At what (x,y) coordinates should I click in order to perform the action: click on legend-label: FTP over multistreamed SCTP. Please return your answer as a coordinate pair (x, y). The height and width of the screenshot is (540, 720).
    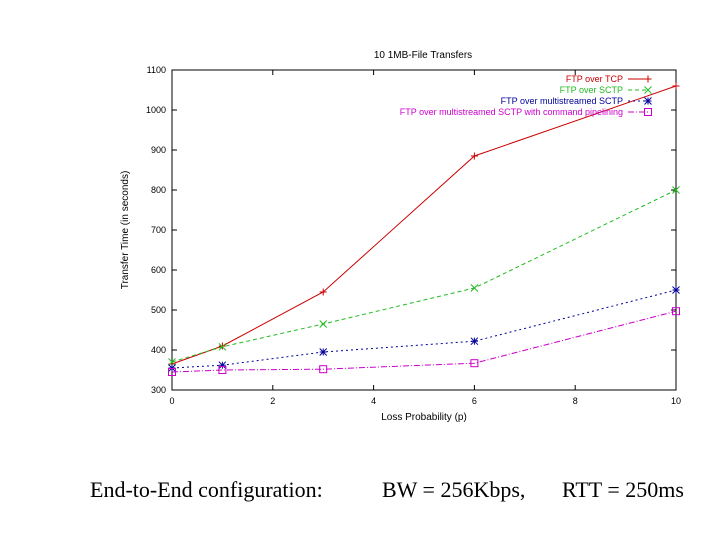
    Looking at the image, I should click on (562, 101).